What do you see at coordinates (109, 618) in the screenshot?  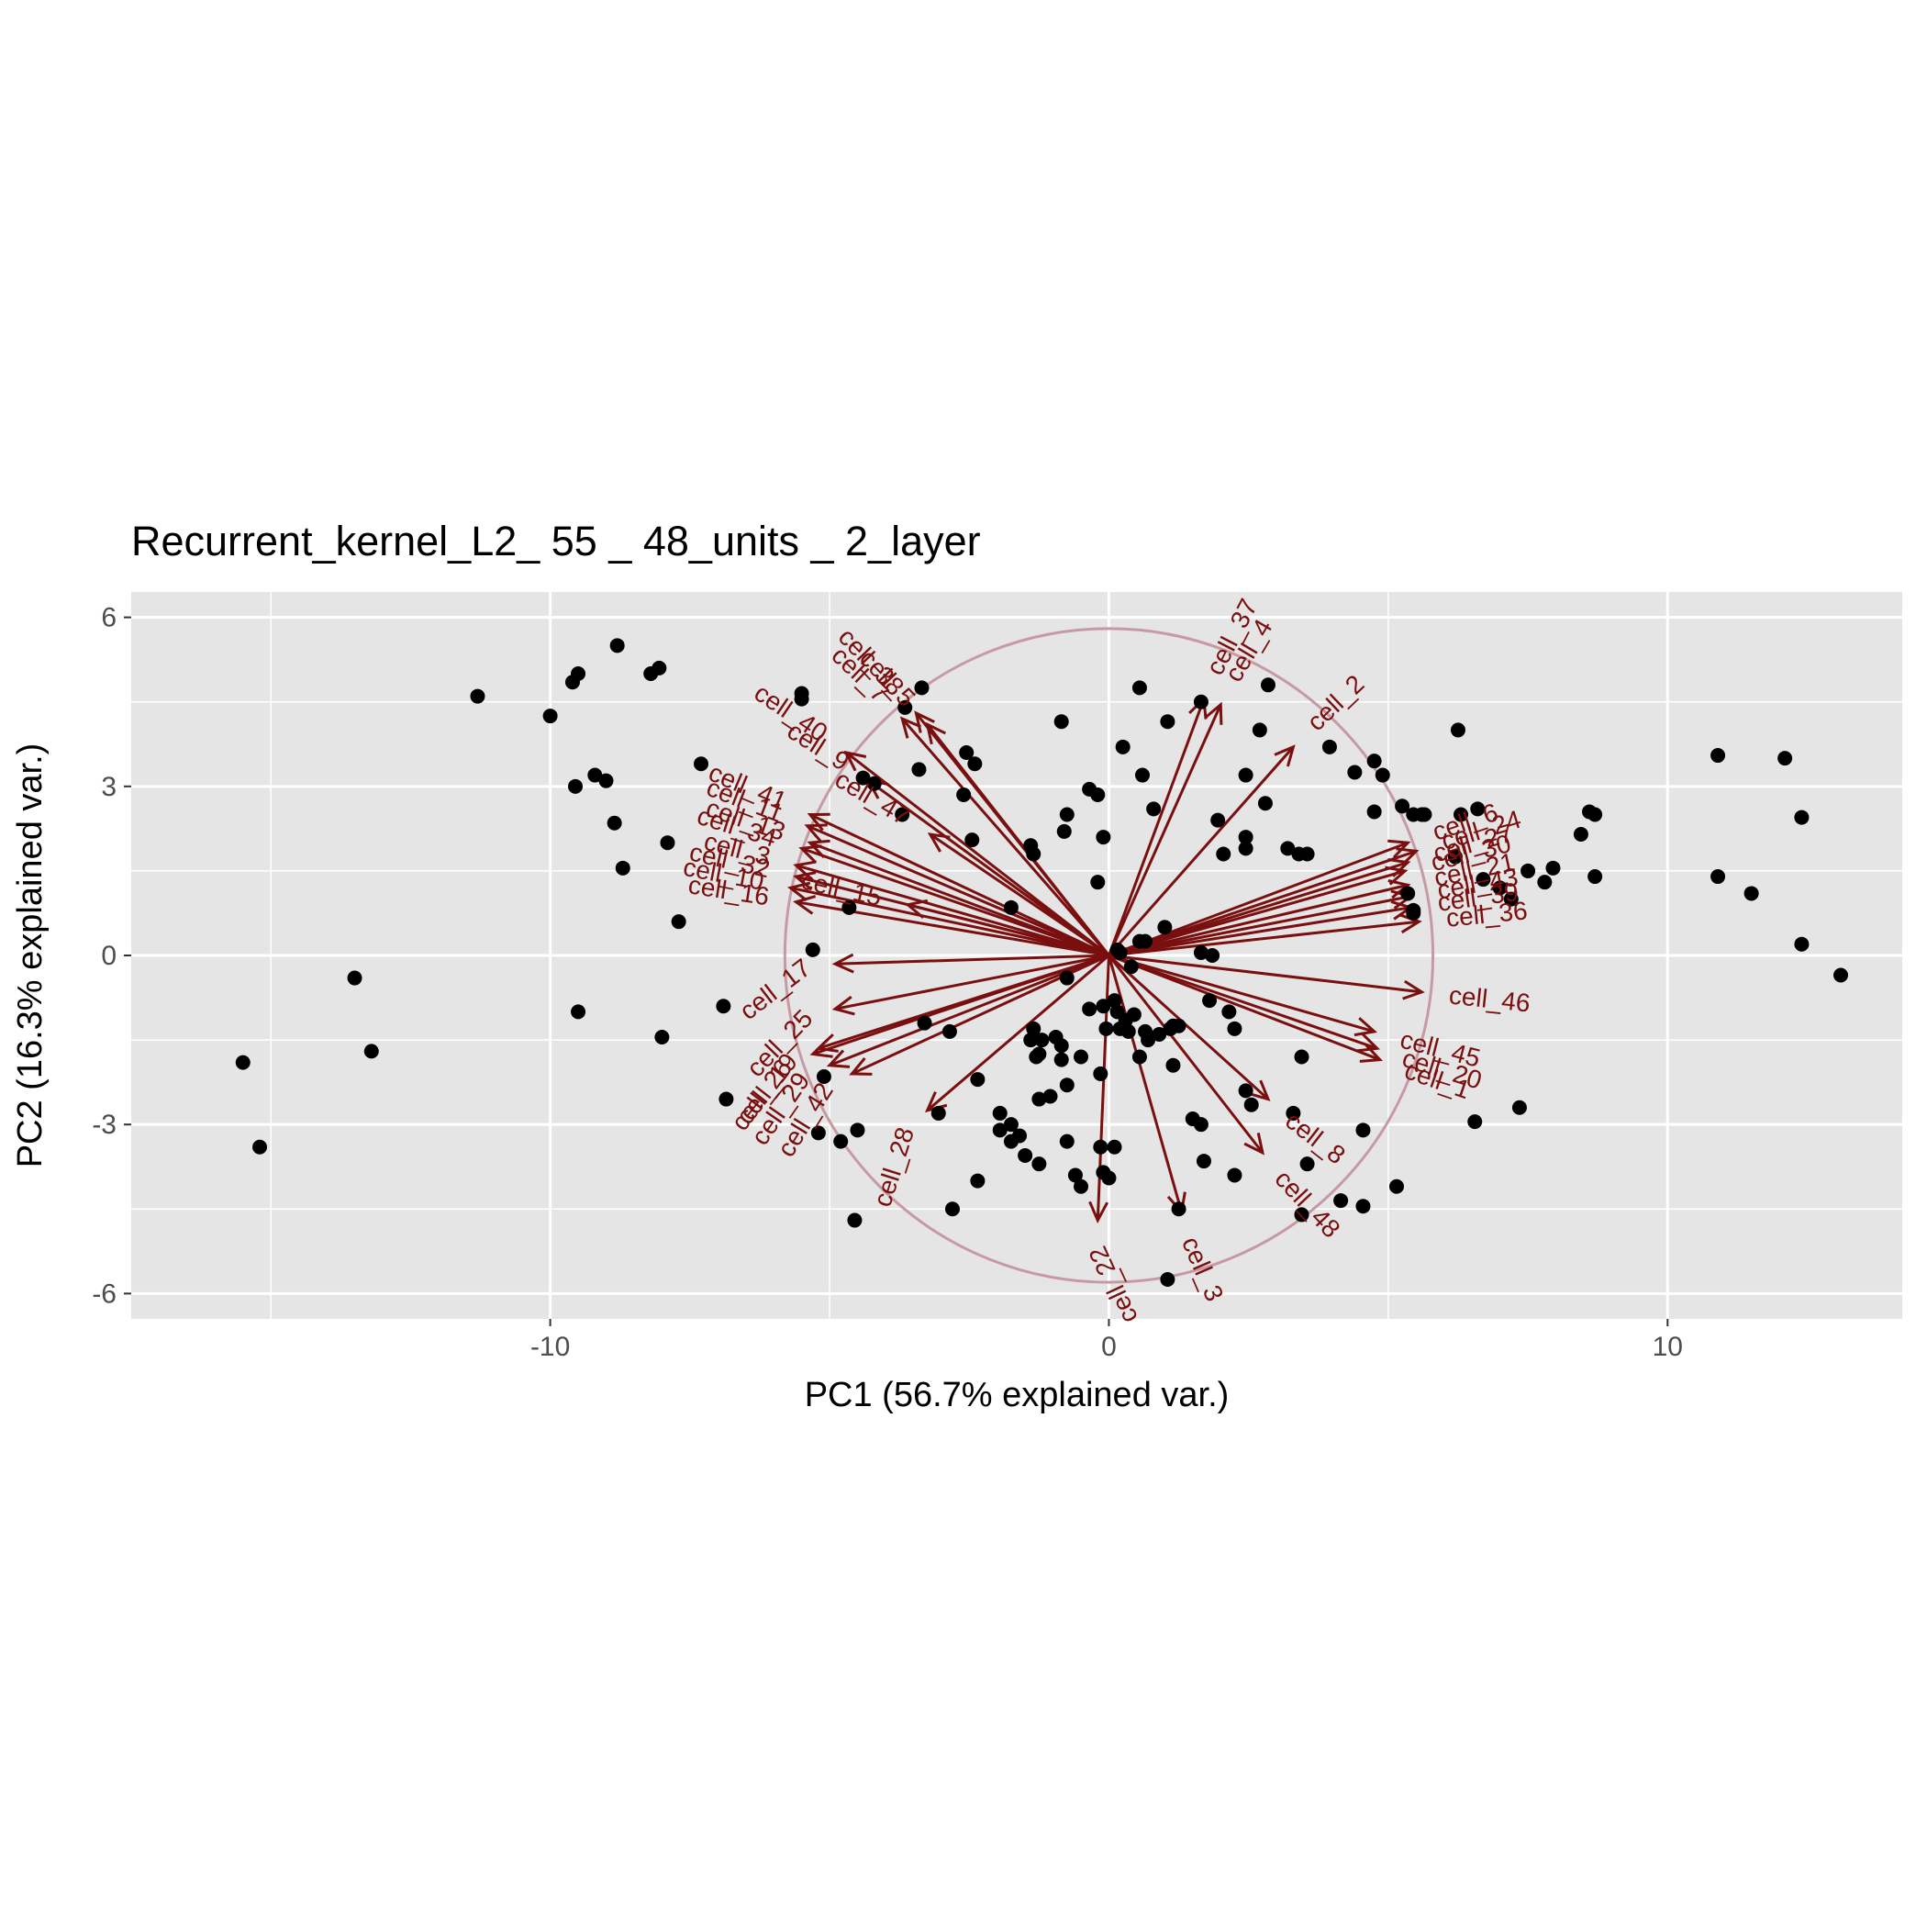 I see `y-tick-label: 6` at bounding box center [109, 618].